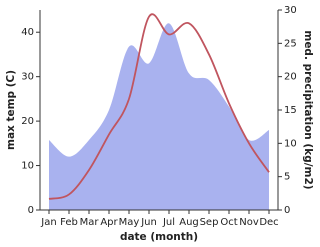  I want to click on y-tick-label: 0, so click(31, 210).